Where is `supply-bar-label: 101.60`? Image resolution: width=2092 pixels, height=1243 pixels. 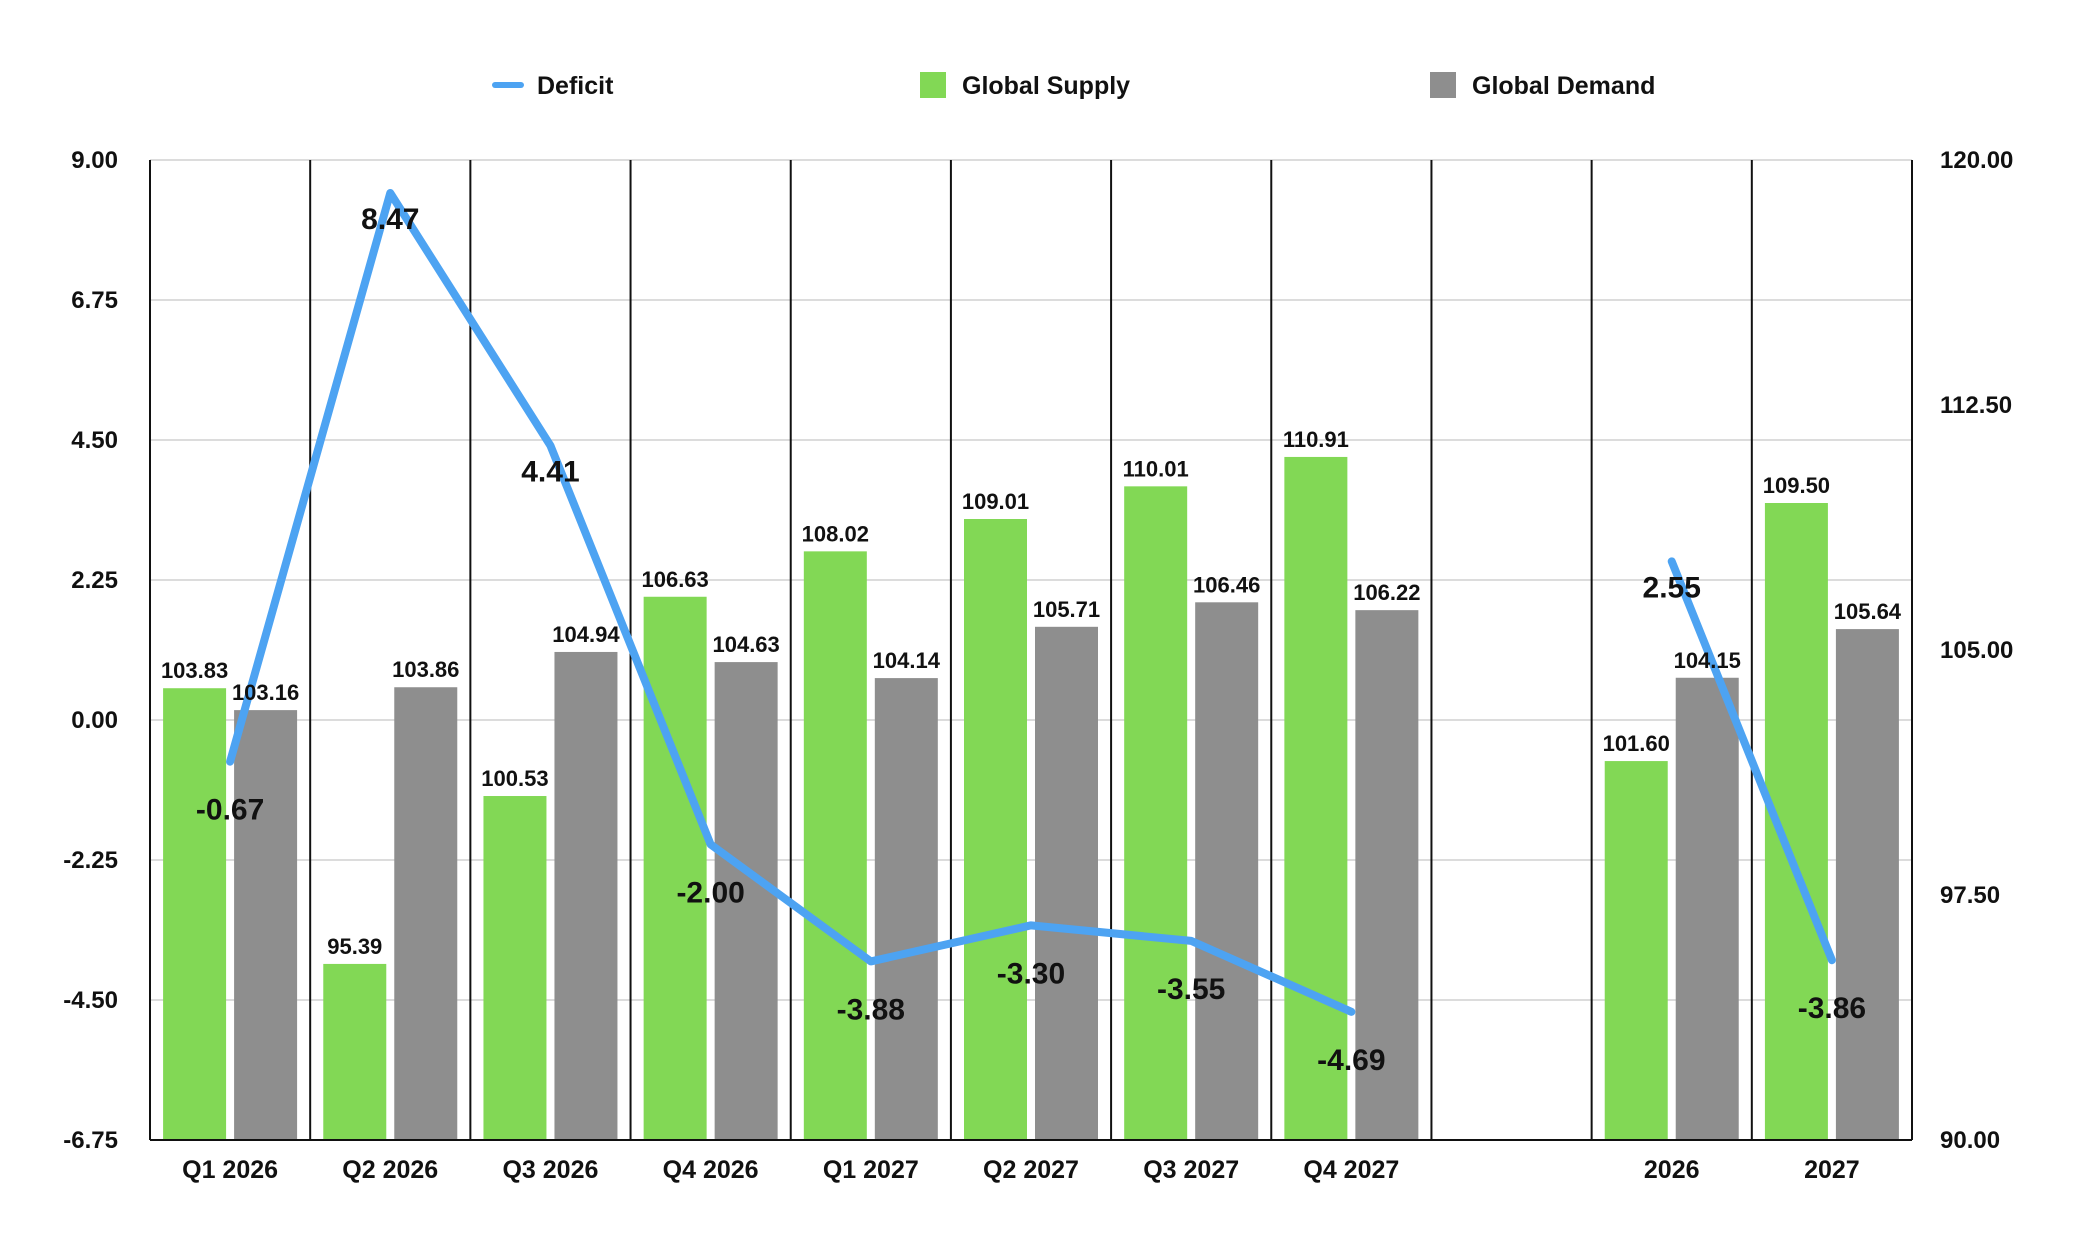
supply-bar-label: 101.60 is located at coordinates (1636, 743).